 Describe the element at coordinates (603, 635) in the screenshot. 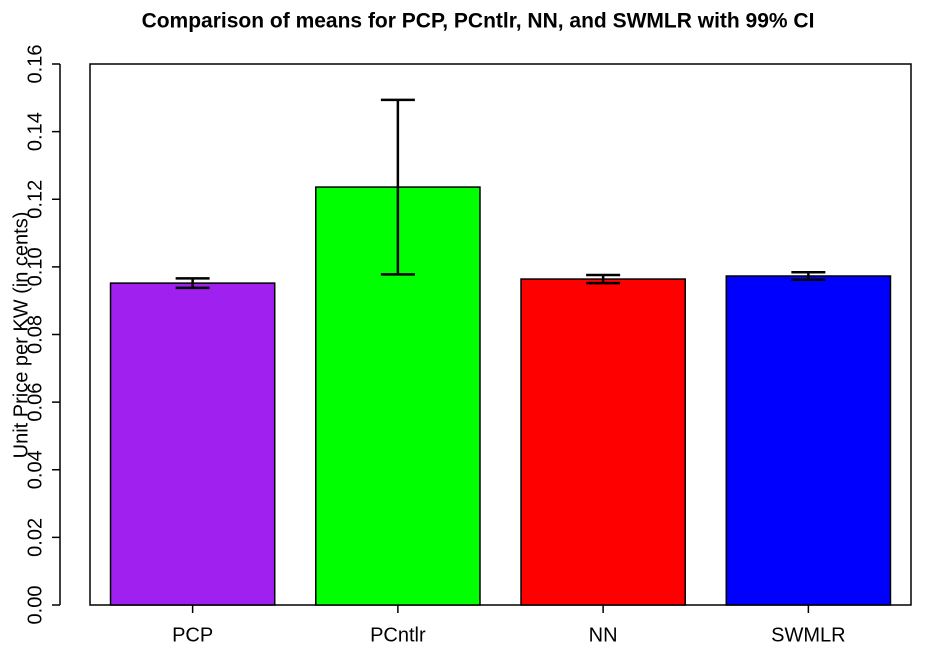

I see `x-tick-label: NN` at that location.